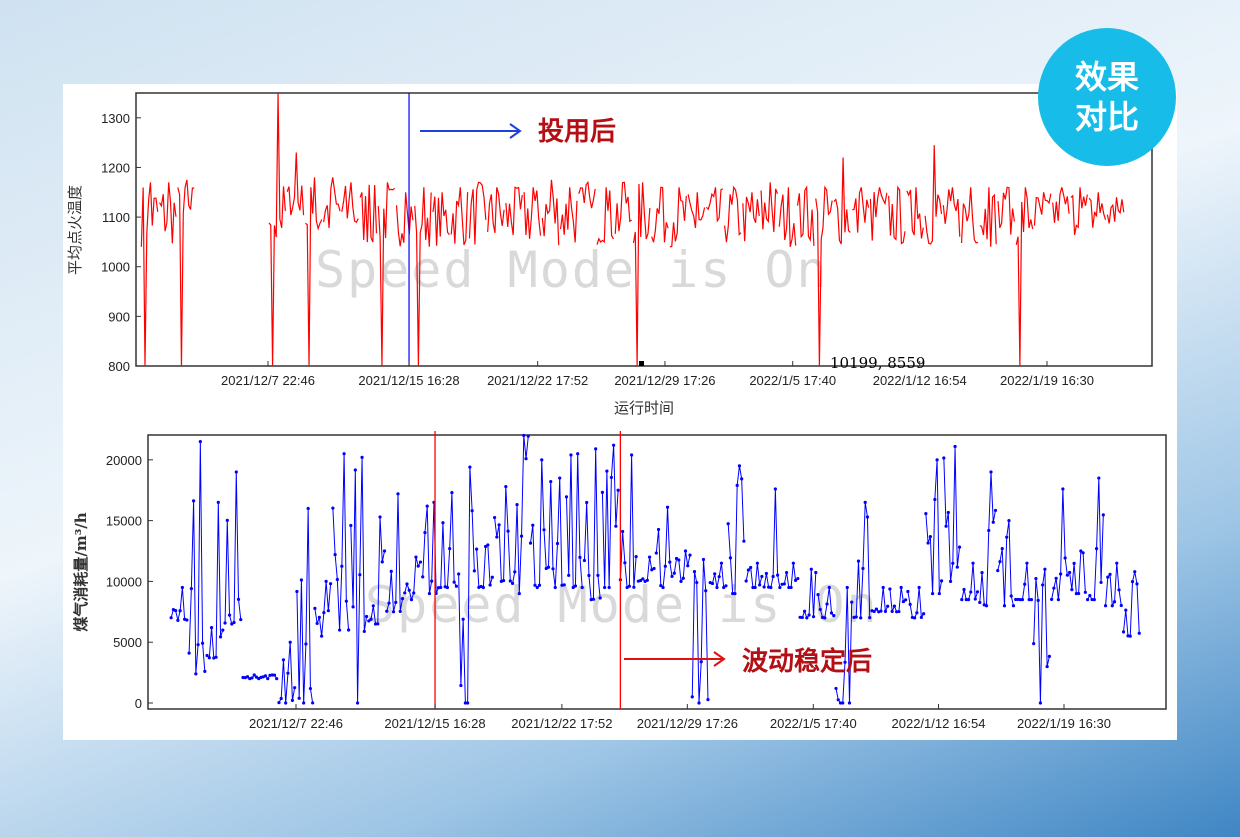  What do you see at coordinates (813, 723) in the screenshot?
I see `x-tick-label: 2022/1/5 17:40` at bounding box center [813, 723].